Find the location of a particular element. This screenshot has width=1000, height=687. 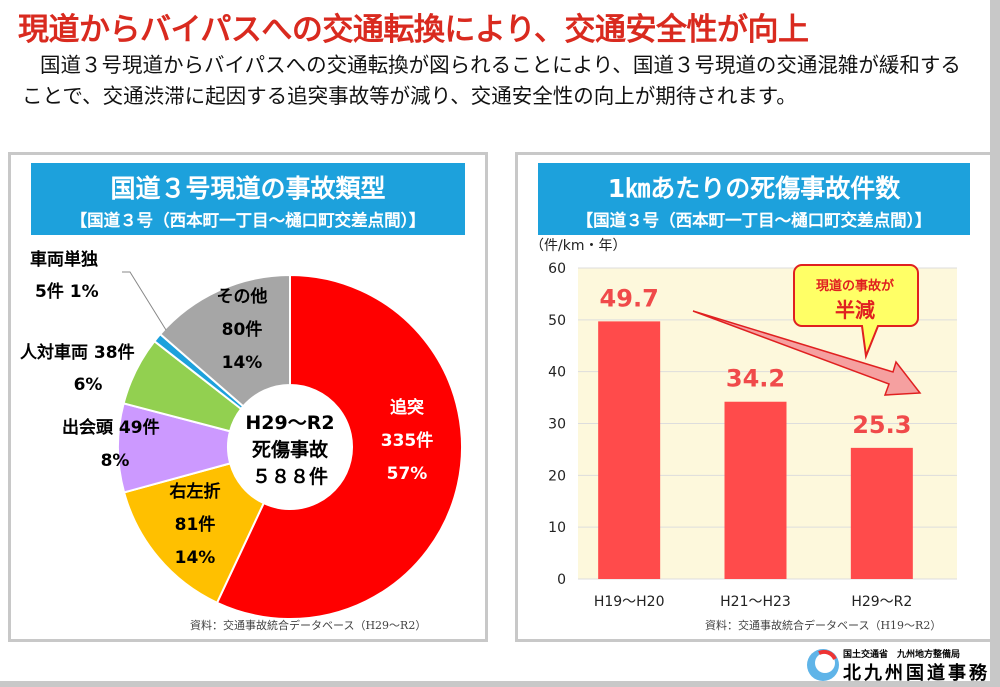

bar-value-label: 34.2 is located at coordinates (755, 379).